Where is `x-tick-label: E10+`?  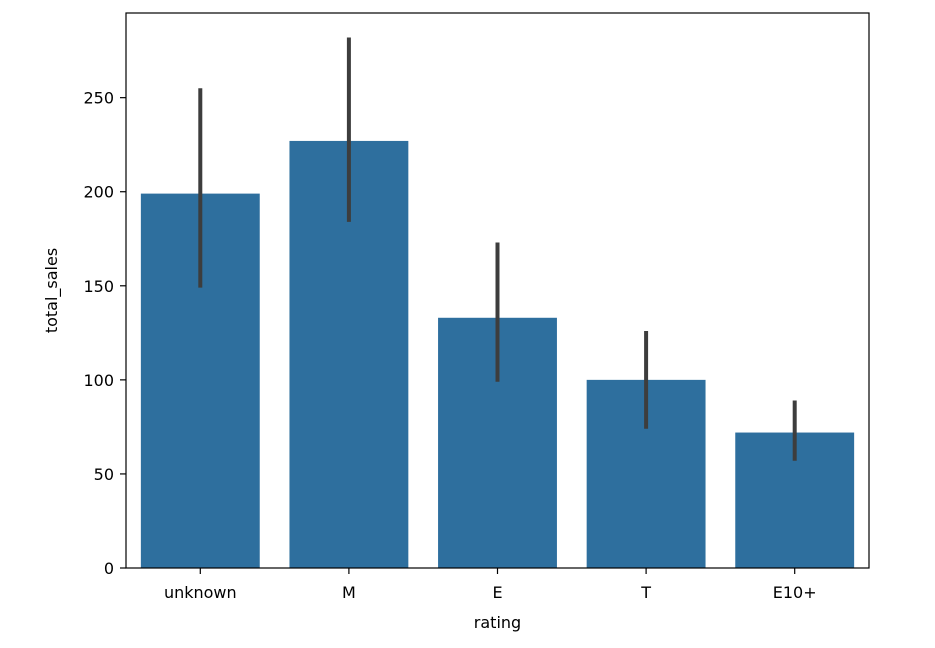 x-tick-label: E10+ is located at coordinates (795, 592).